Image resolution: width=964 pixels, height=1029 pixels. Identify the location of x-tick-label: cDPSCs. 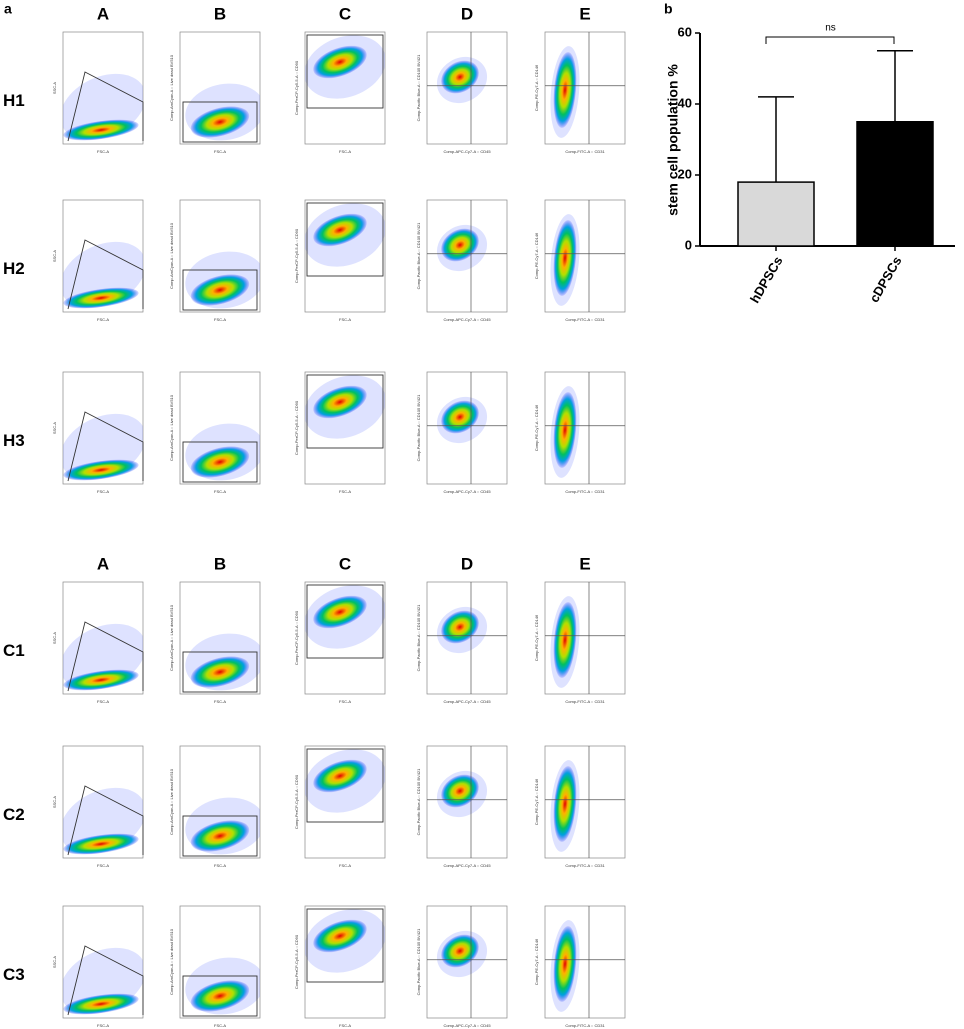
(885, 279).